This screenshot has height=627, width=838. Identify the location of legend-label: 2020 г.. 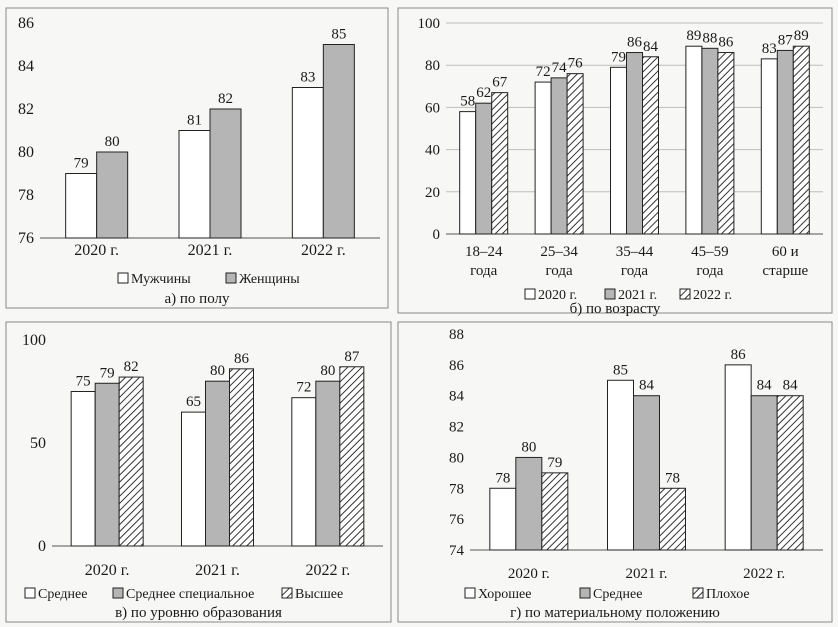
(557, 295).